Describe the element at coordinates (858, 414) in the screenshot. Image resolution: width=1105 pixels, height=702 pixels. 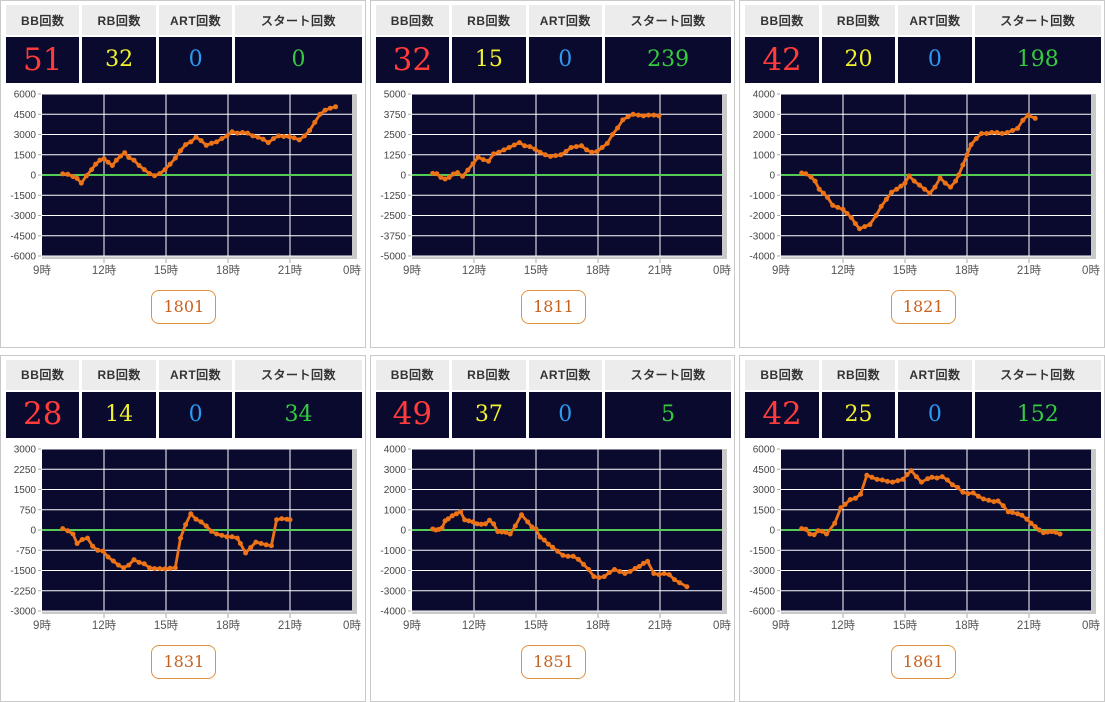
I see `rb-count-value: 25` at that location.